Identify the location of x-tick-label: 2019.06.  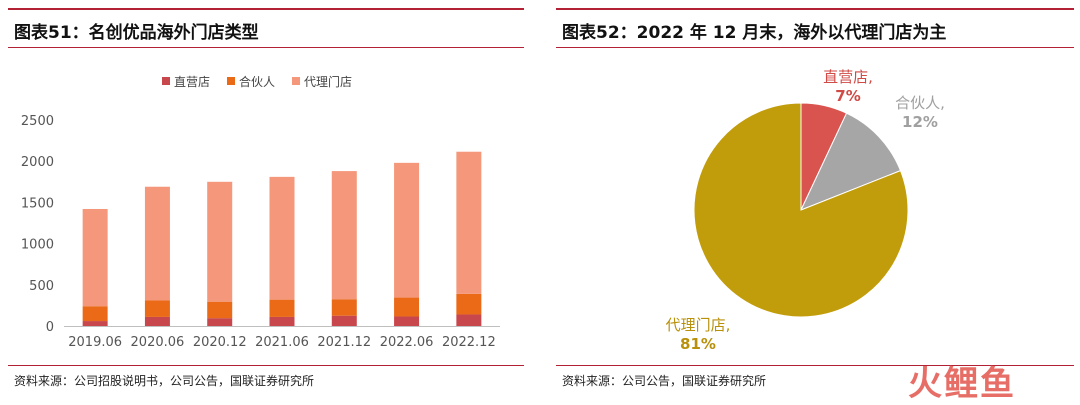
(95, 342).